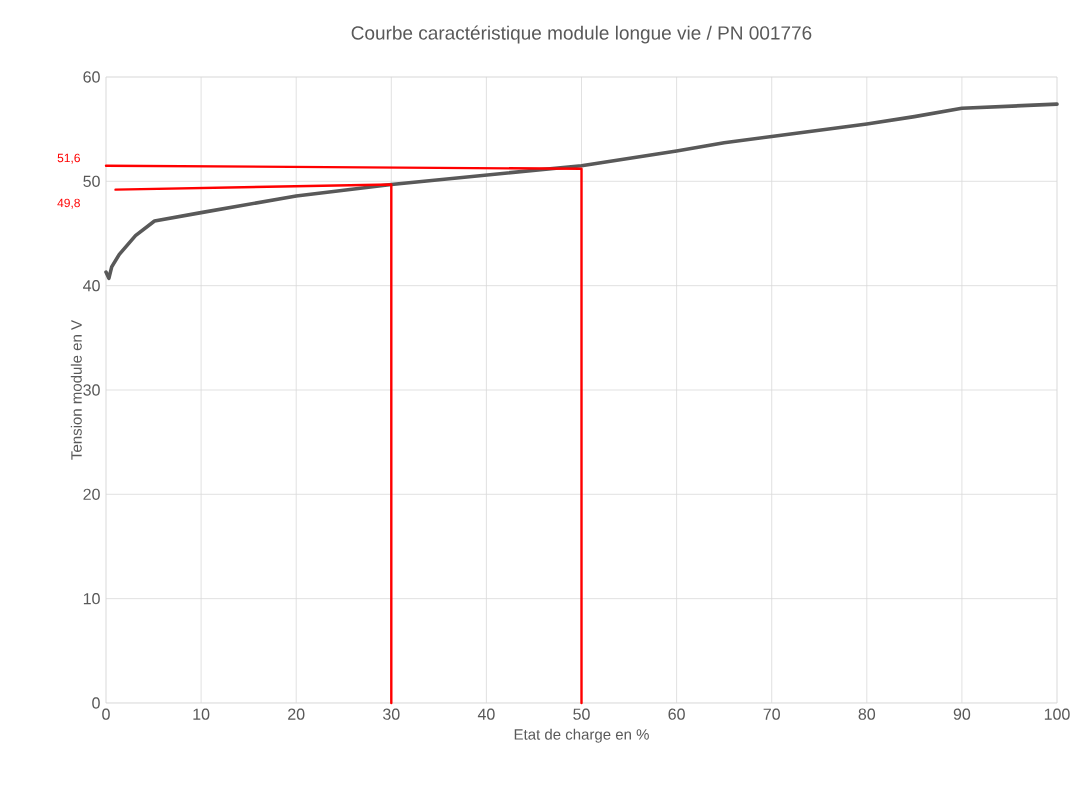  Describe the element at coordinates (106, 714) in the screenshot. I see `x-tick-label: 0` at that location.